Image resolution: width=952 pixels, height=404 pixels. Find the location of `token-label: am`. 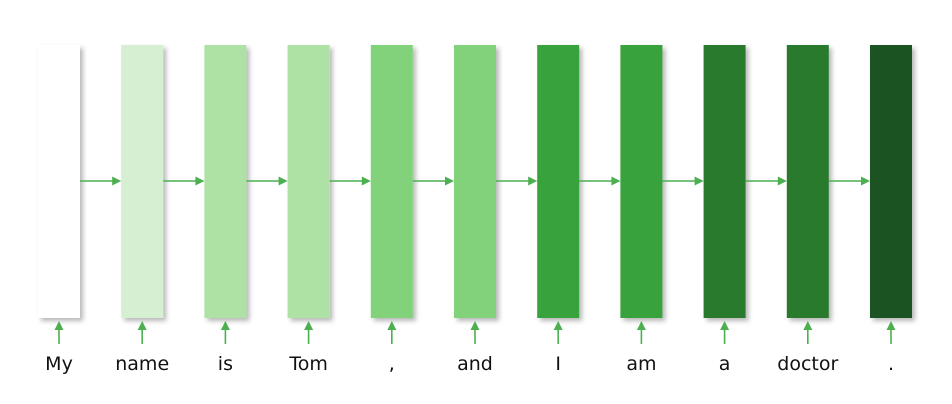

token-label: am is located at coordinates (641, 364).